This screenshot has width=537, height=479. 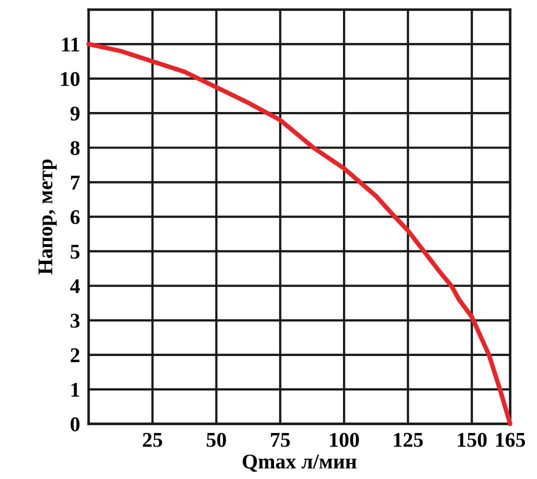 I want to click on y-tick-label: 4, so click(x=75, y=286).